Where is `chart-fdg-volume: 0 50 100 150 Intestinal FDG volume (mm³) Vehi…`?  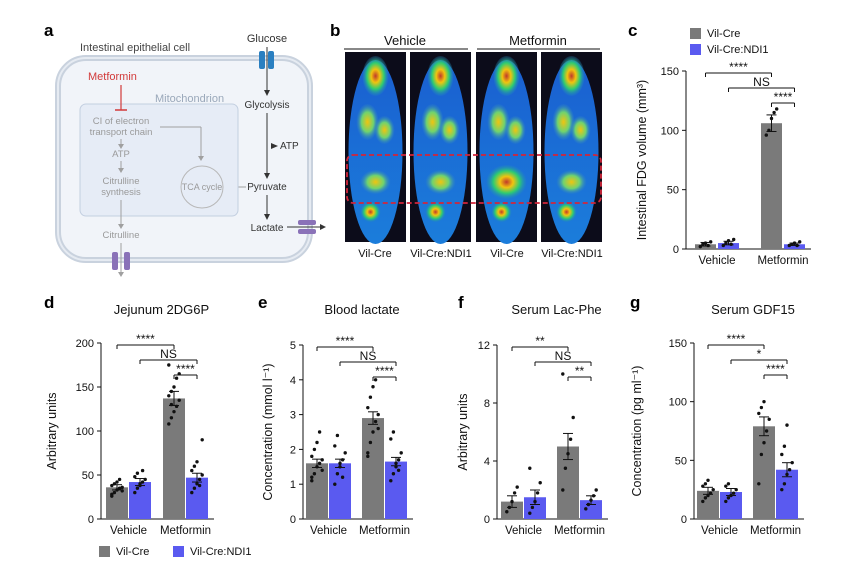
chart-fdg-volume: 0 50 100 150 Intestinal FDG volume (mm³) Vehi… is located at coordinates (723, 163).